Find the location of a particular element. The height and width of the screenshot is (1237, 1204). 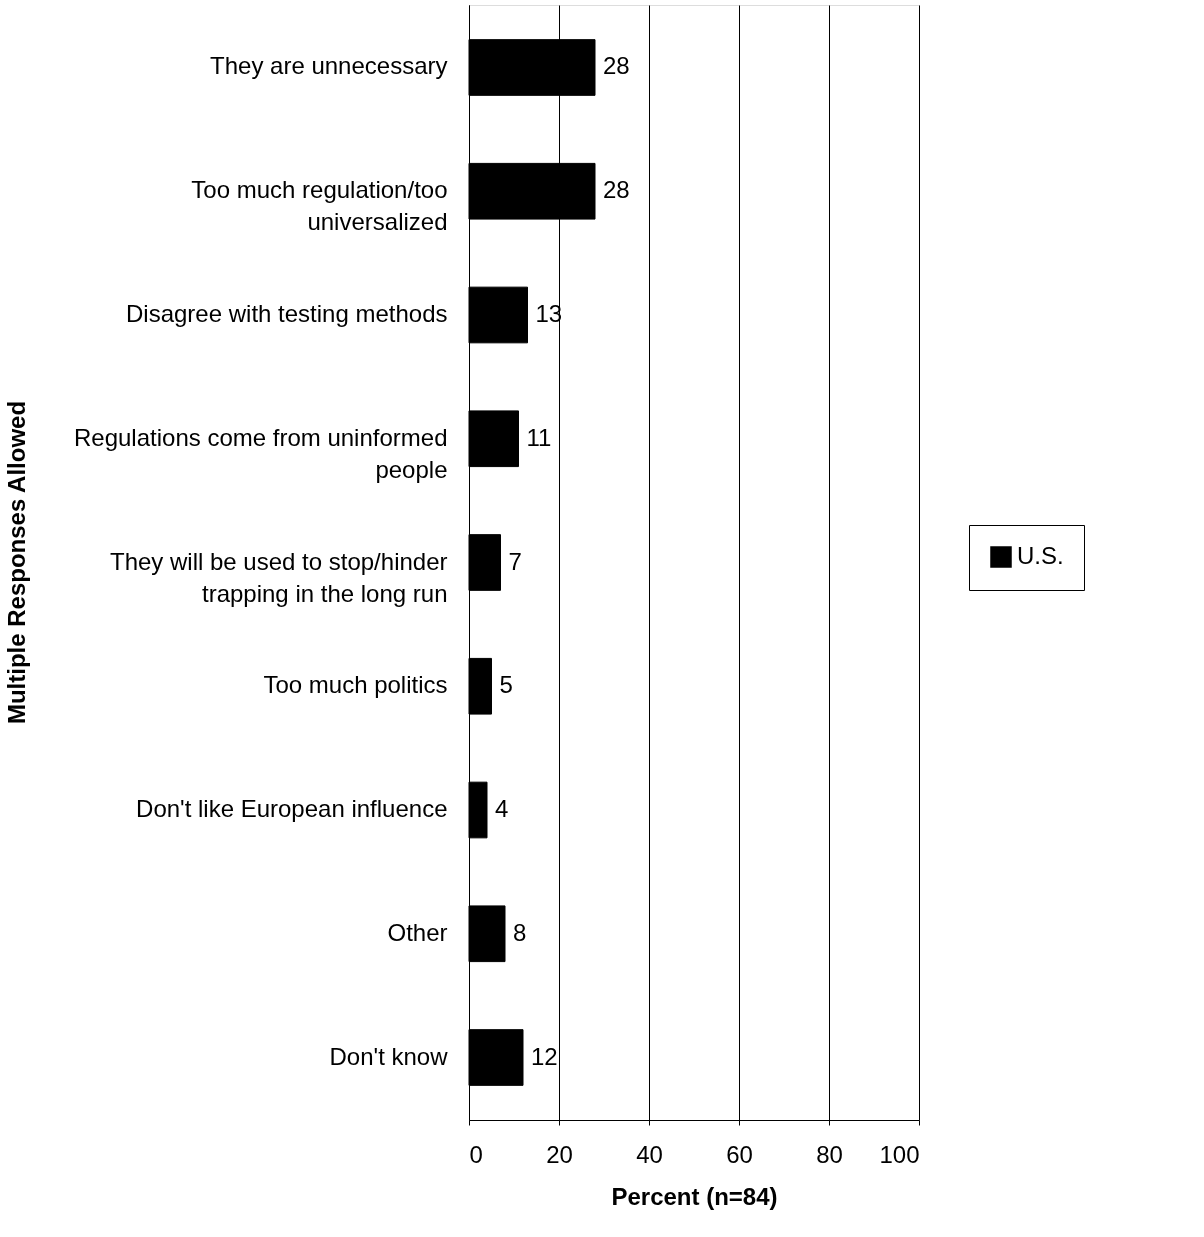

y-axis-title: Multiple Responses Allowed is located at coordinates (16, 562).